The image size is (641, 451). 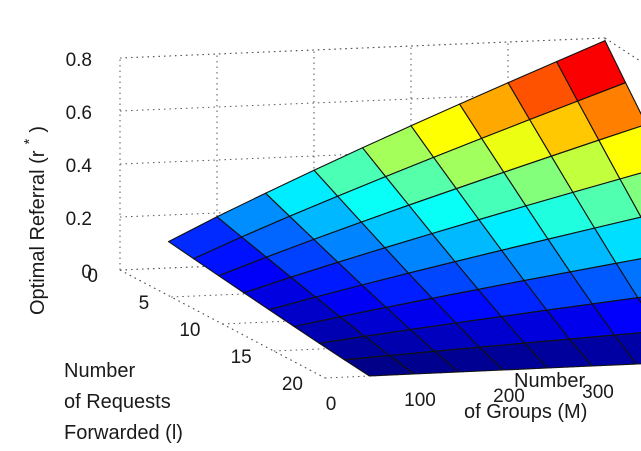 What do you see at coordinates (86, 272) in the screenshot?
I see `z-tick-label: 0` at bounding box center [86, 272].